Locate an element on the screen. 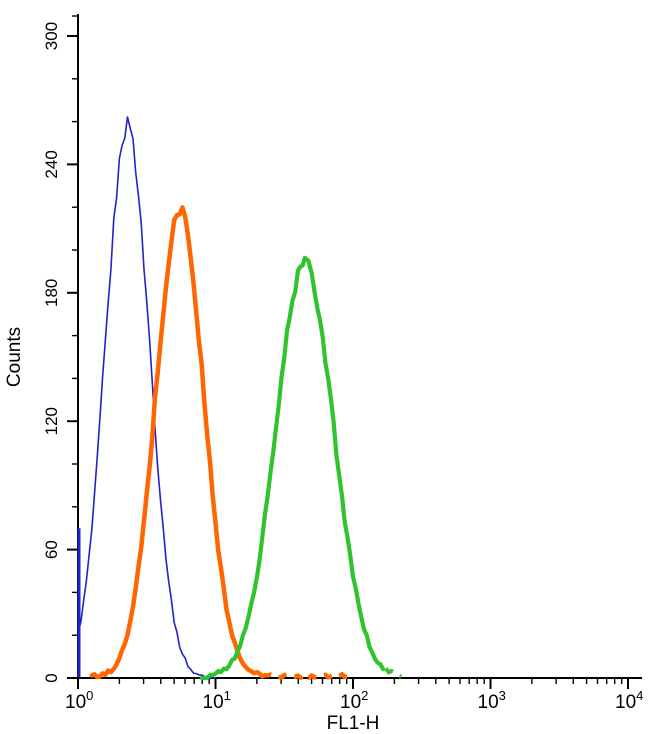 The image size is (651, 734). y-tick-label: 120 is located at coordinates (51, 421).